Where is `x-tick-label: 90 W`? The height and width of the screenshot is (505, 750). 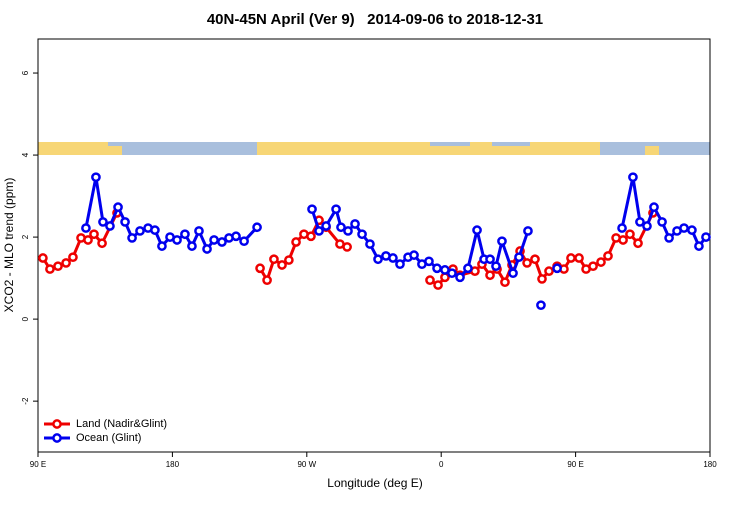 x-tick-label: 90 W is located at coordinates (306, 464).